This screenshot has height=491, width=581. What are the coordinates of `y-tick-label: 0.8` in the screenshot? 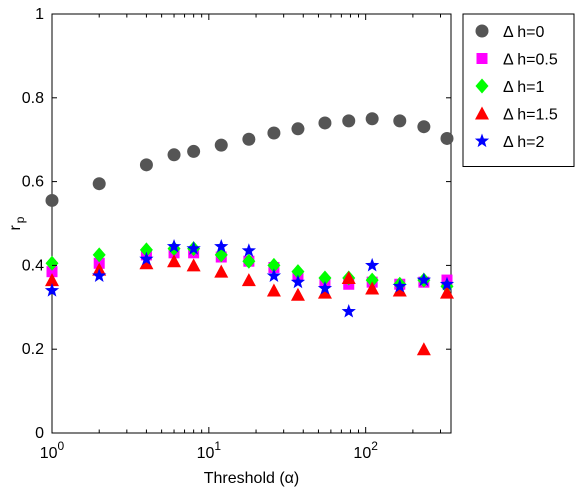 It's located at (33, 98).